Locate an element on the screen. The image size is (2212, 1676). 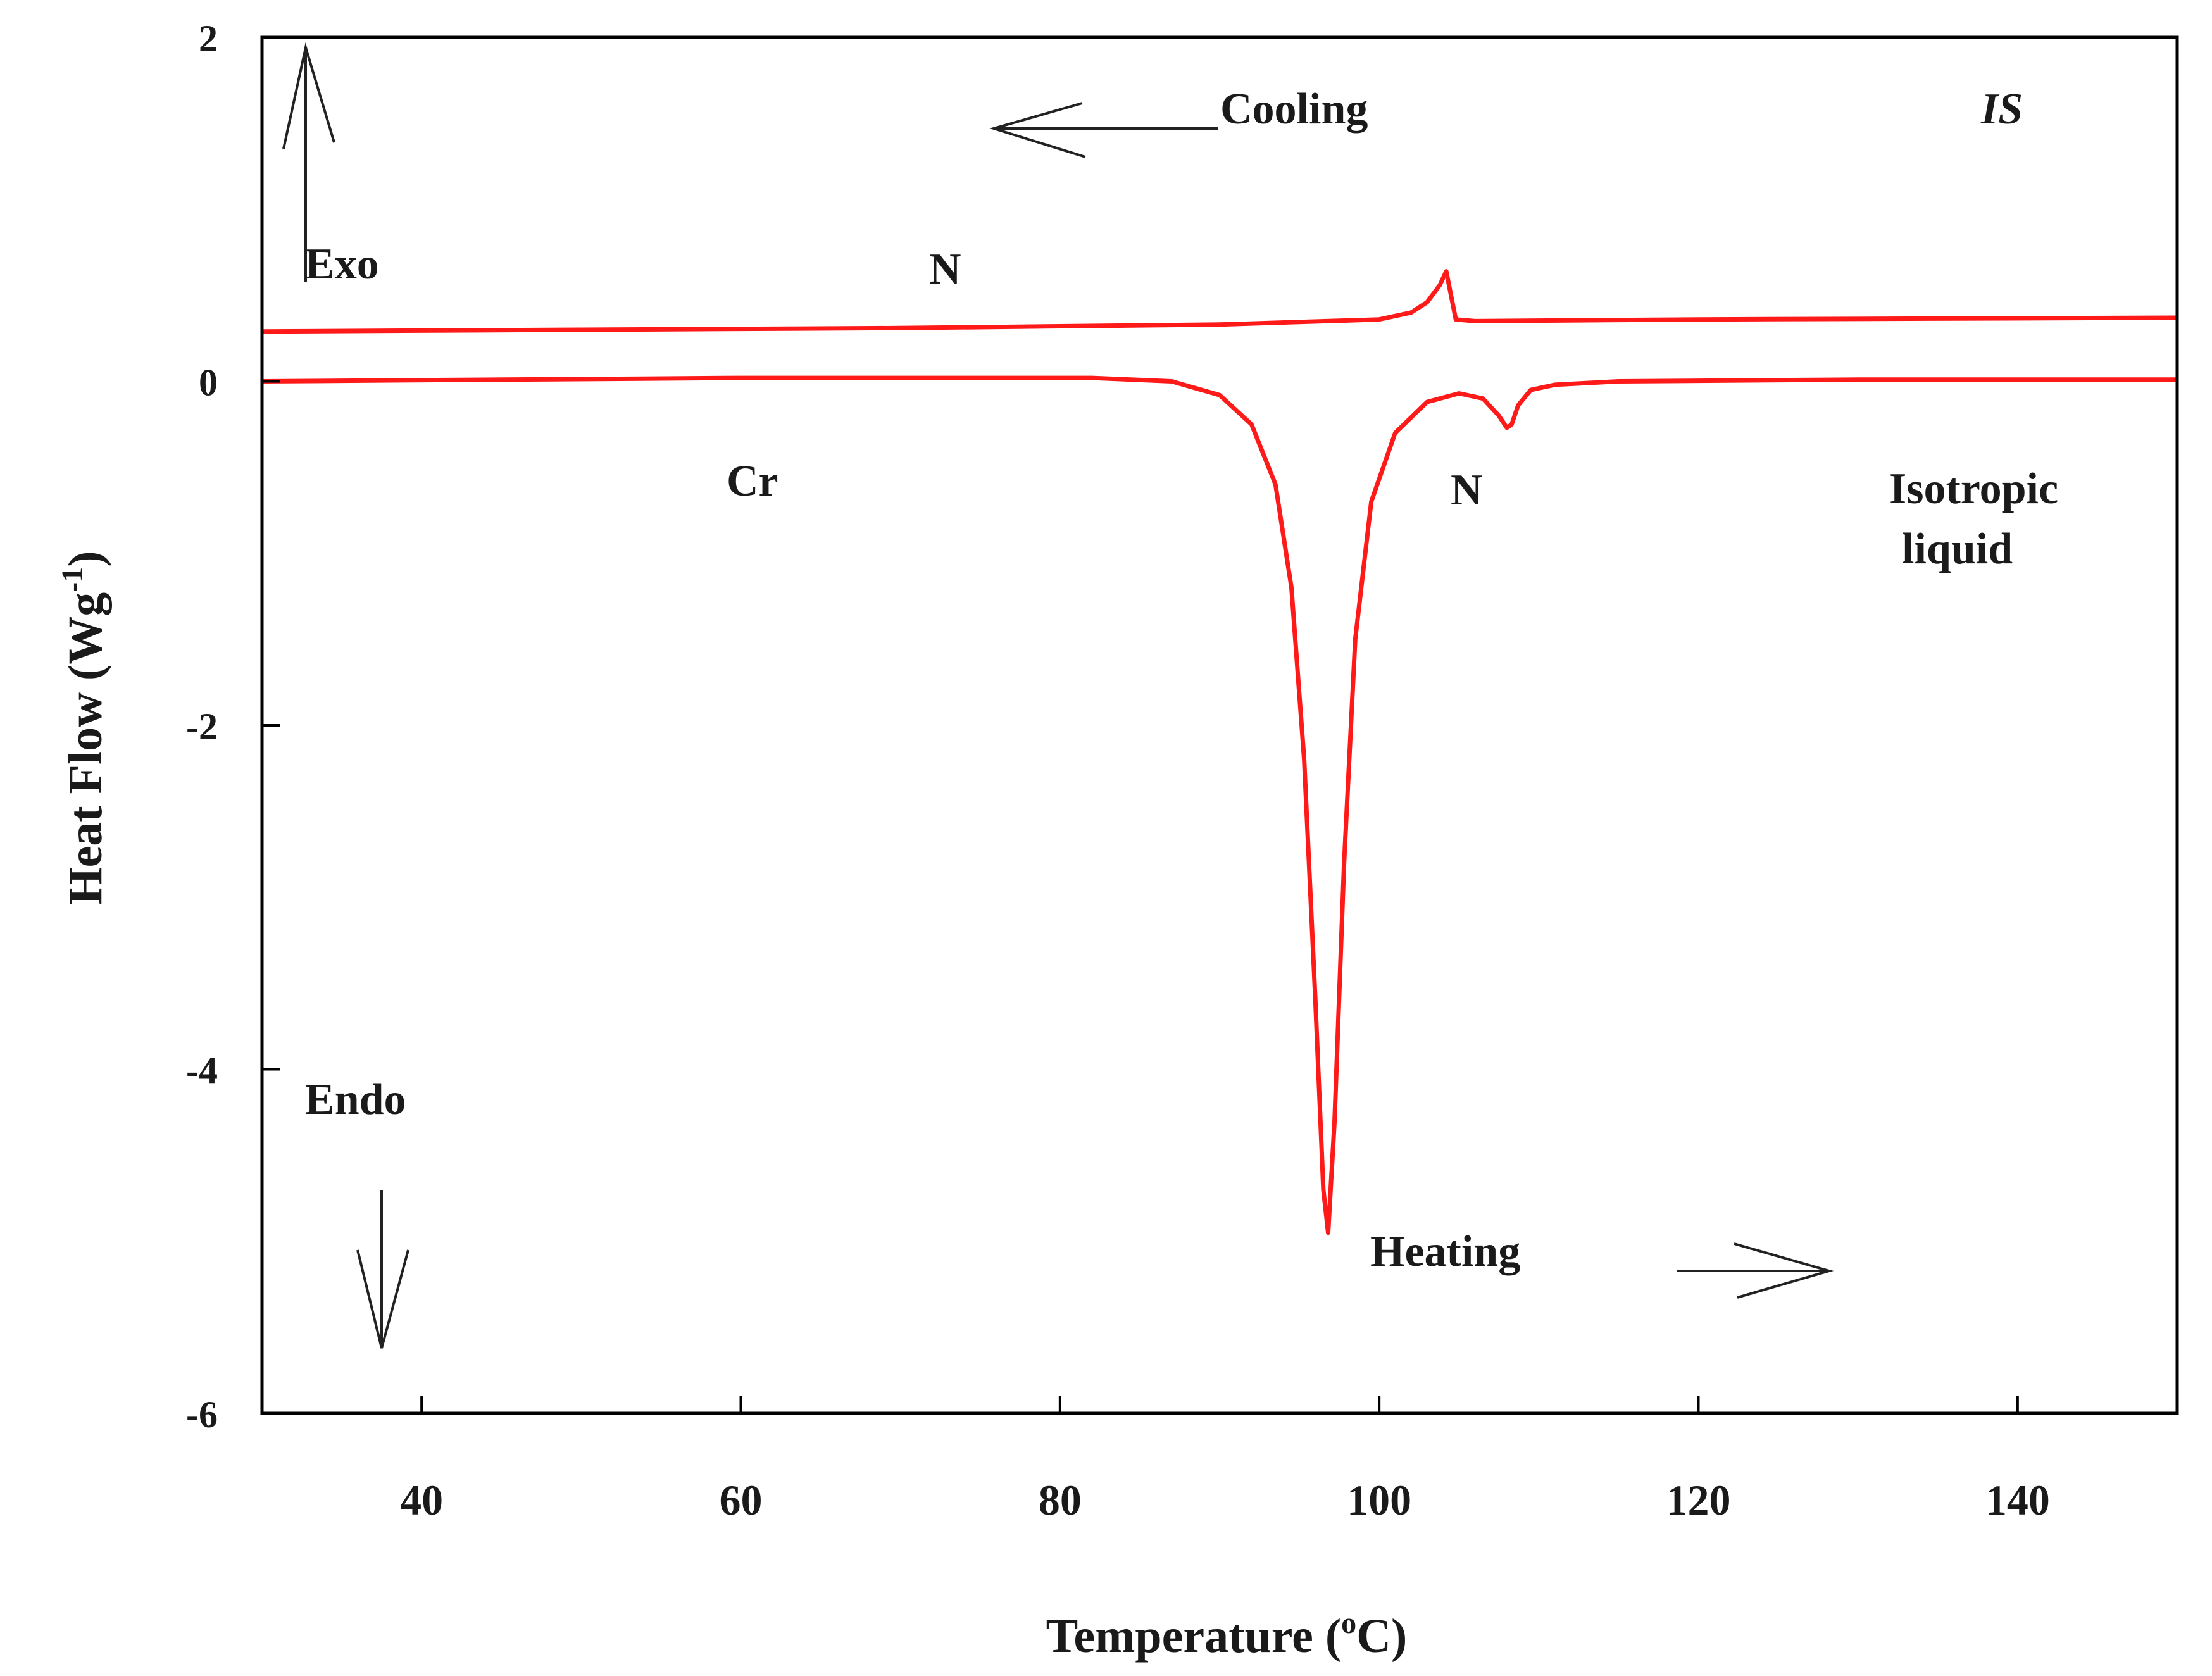
y-axis-ticks: -6 -4 -2 0 2 is located at coordinates (233, 726).